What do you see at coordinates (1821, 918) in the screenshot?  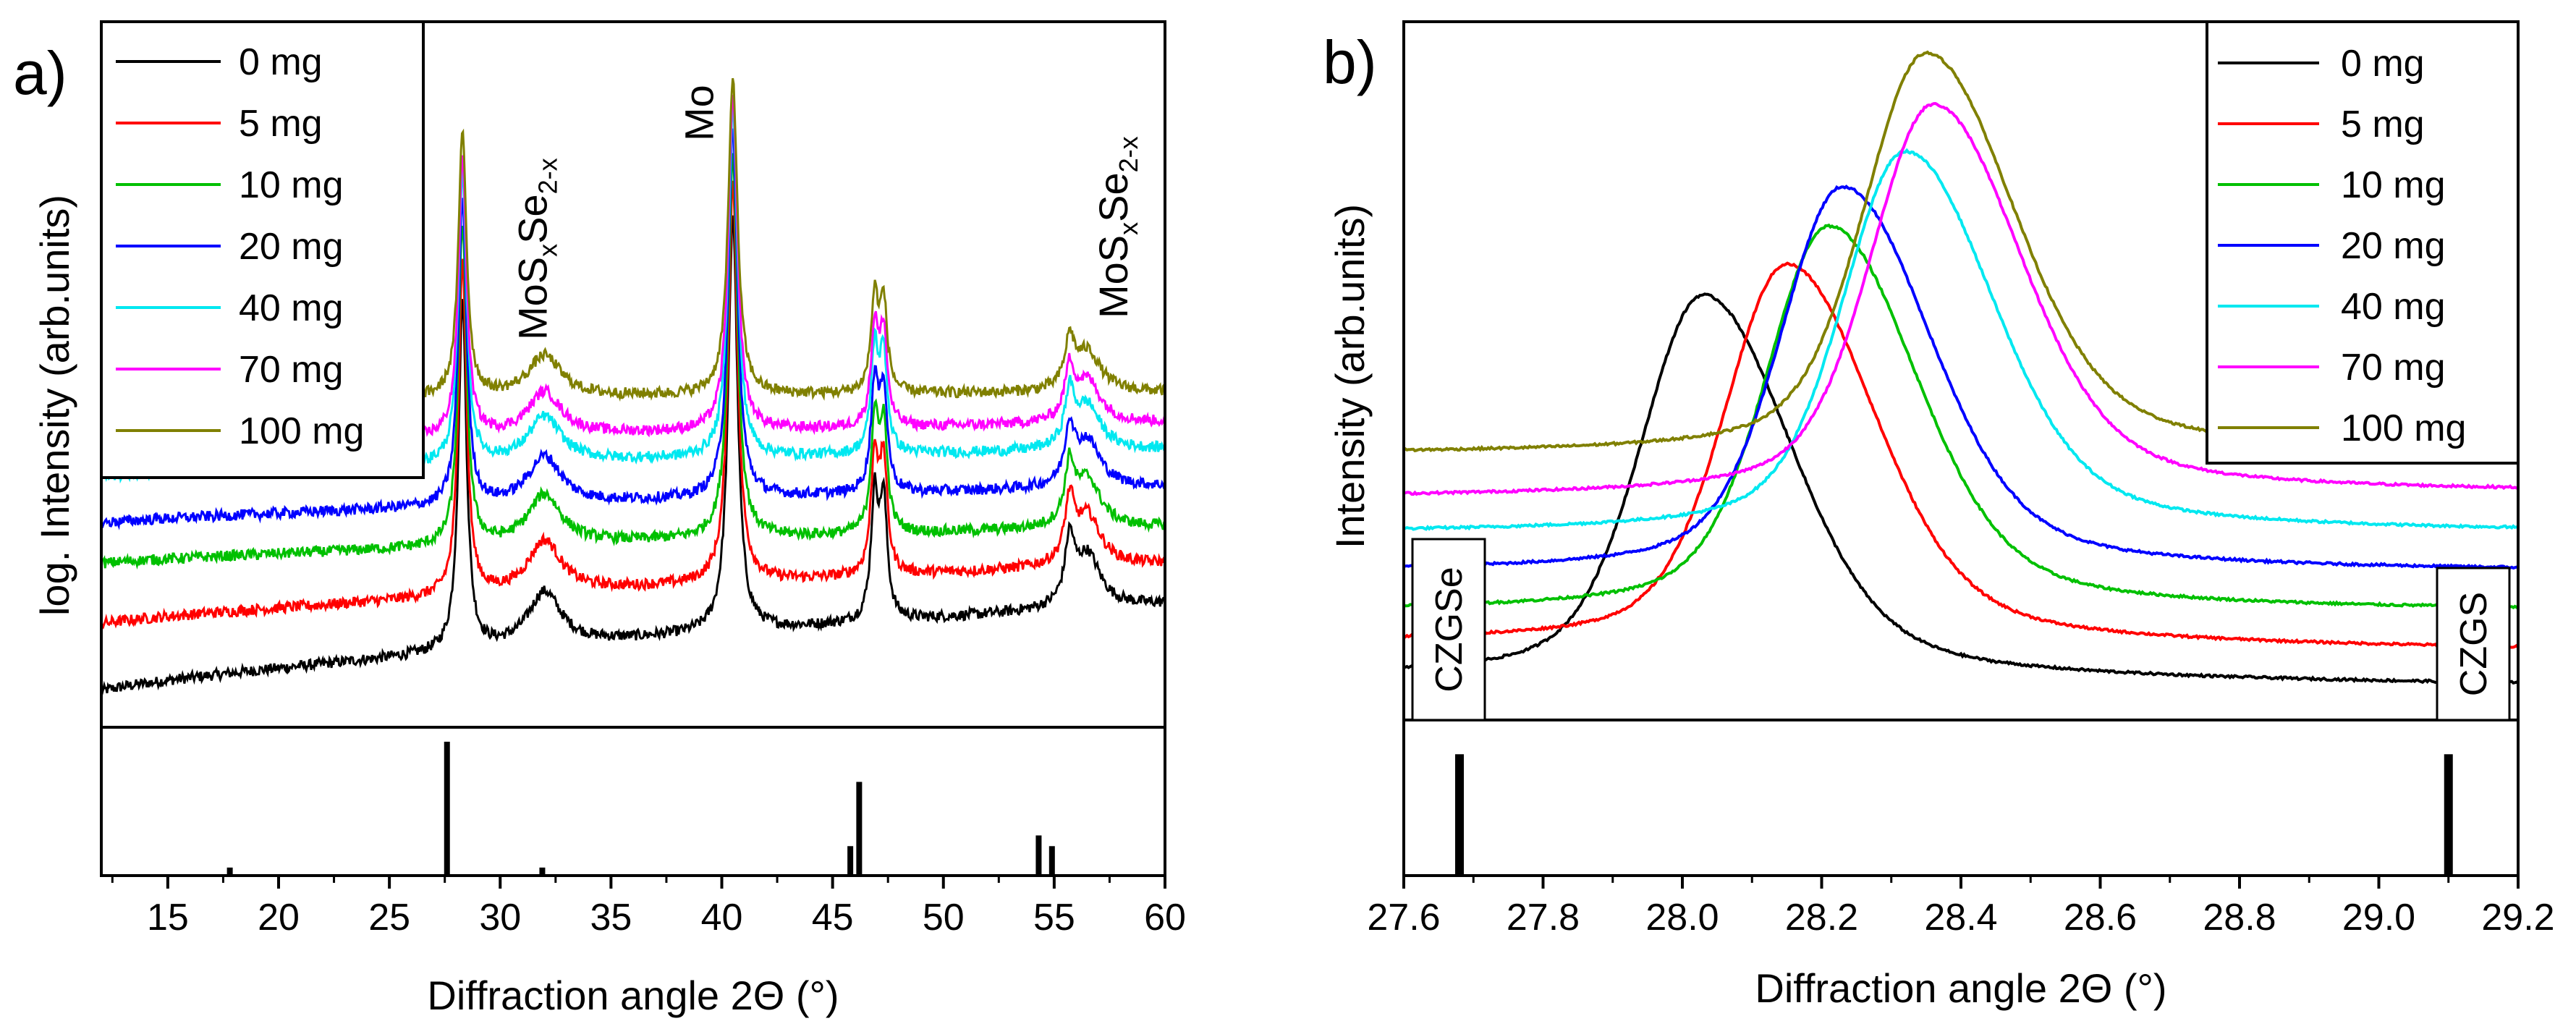 I see `panel-b-tick-label: 28.2` at bounding box center [1821, 918].